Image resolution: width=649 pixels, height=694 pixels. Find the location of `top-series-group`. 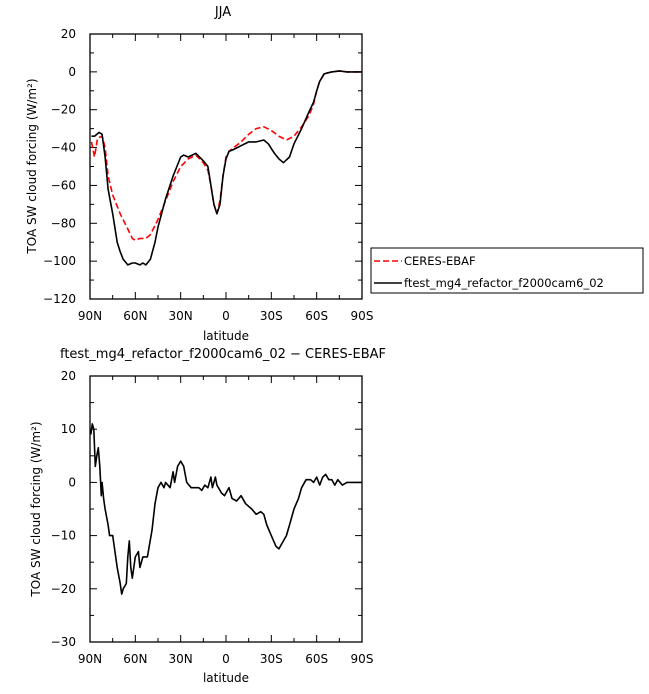

top-series-group is located at coordinates (226, 168).